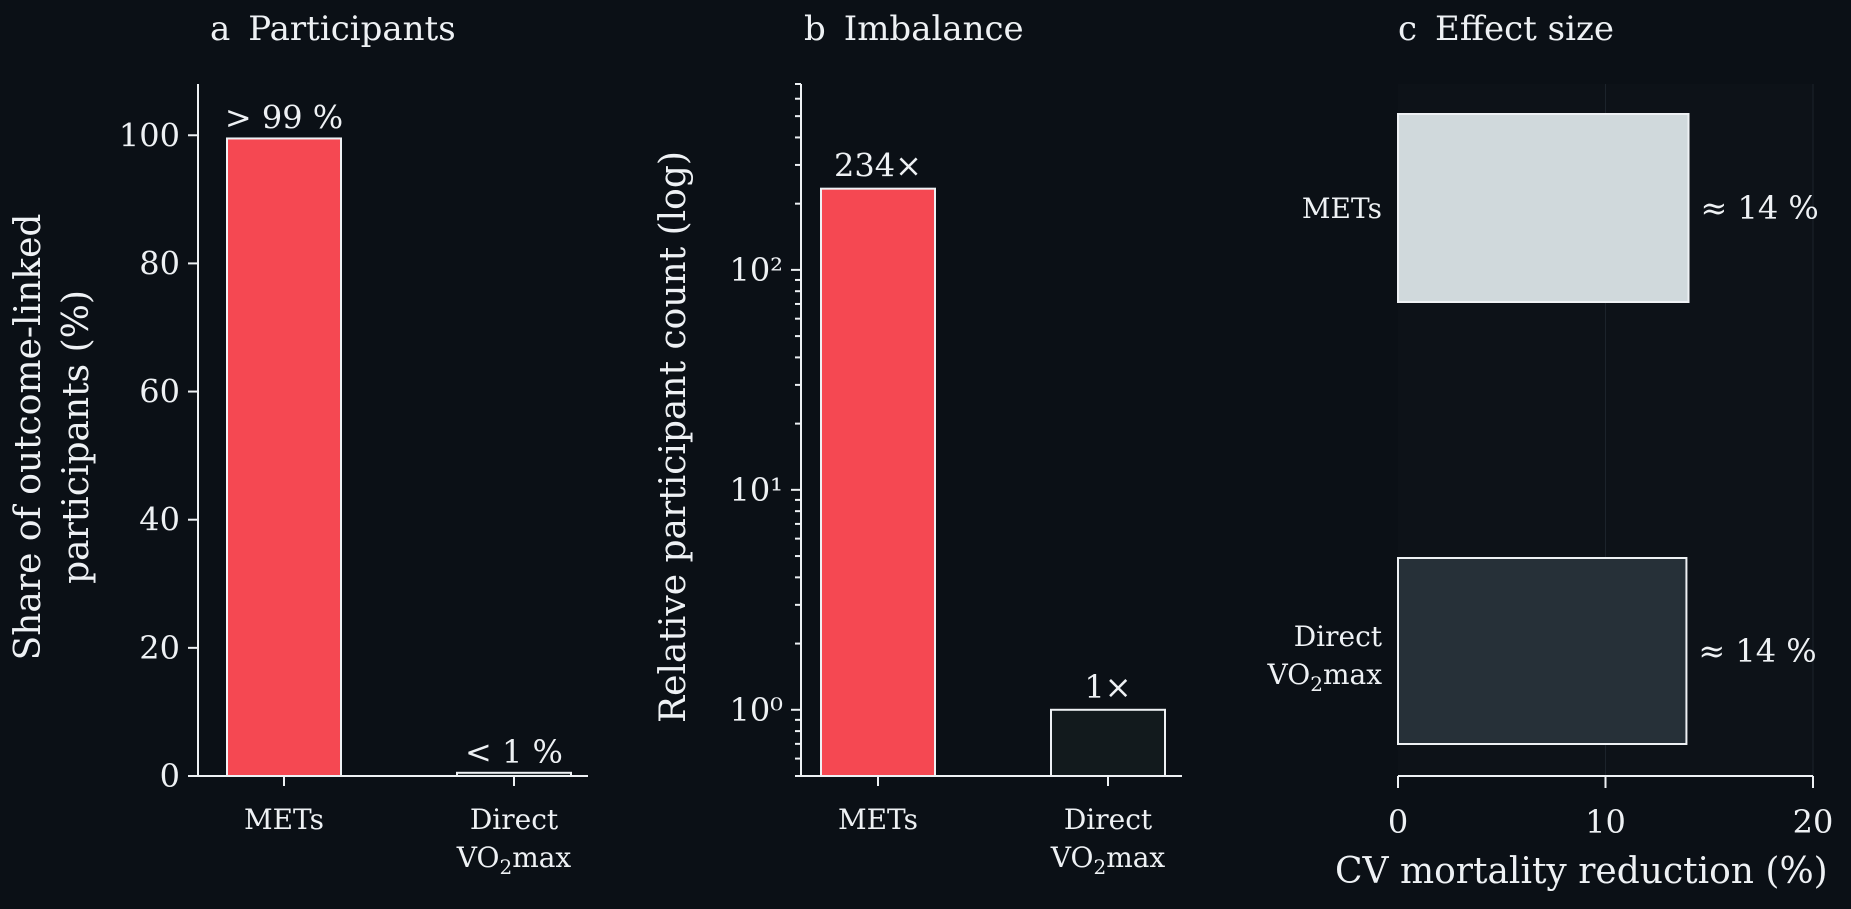 This screenshot has height=909, width=1851. I want to click on panel-a-ytick-label: 20, so click(159, 648).